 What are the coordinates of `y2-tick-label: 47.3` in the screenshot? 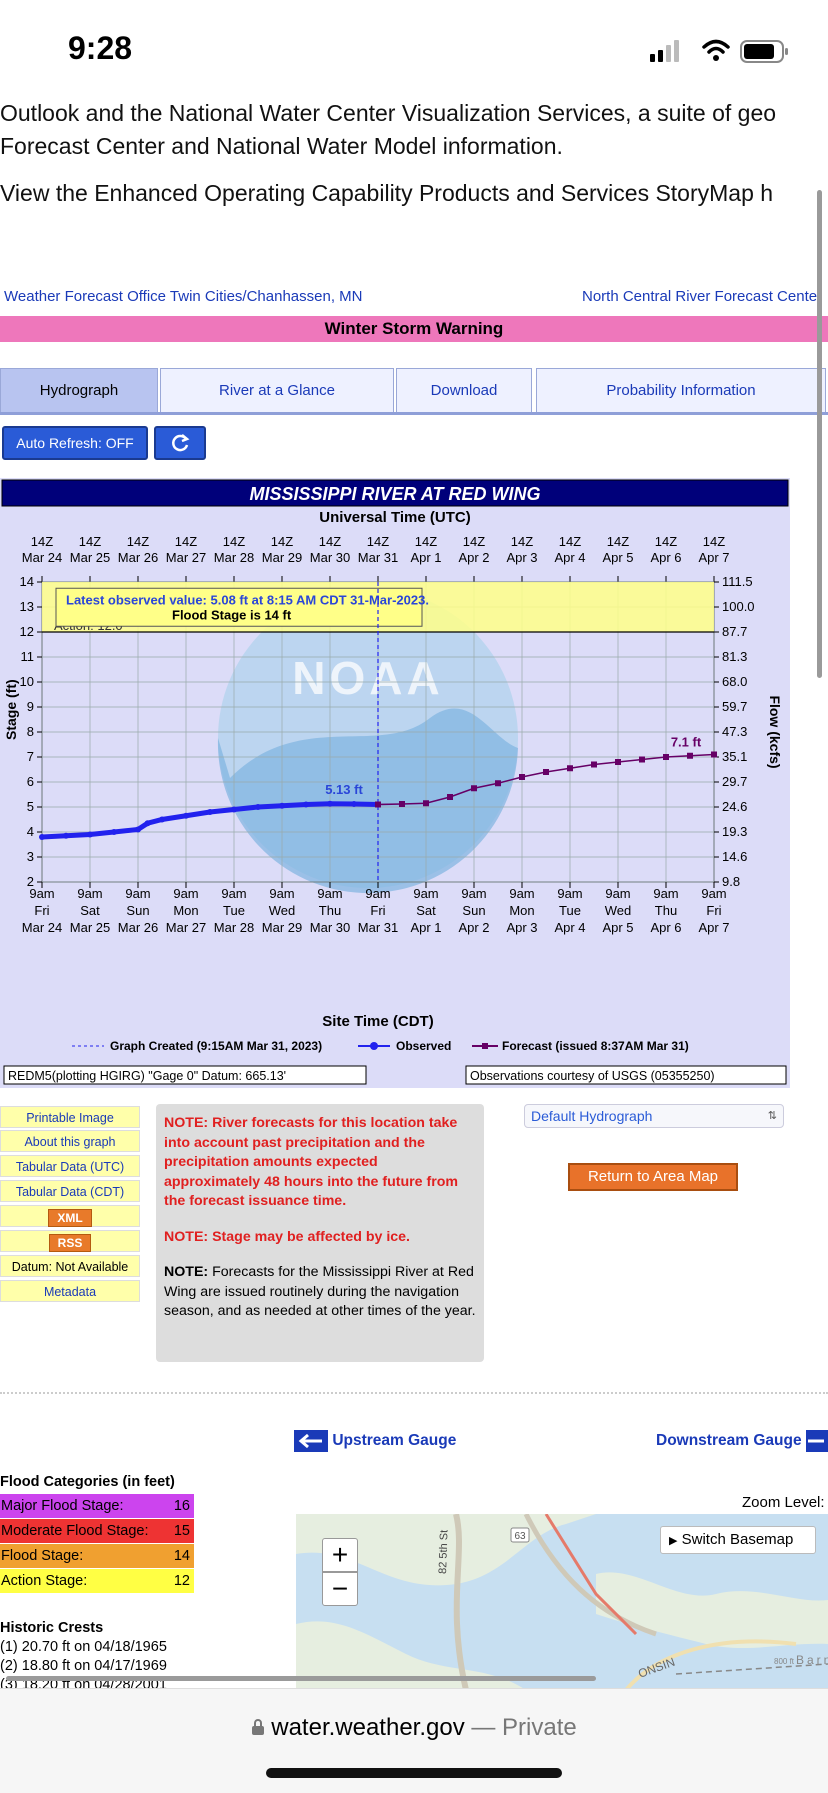 It's located at (734, 731).